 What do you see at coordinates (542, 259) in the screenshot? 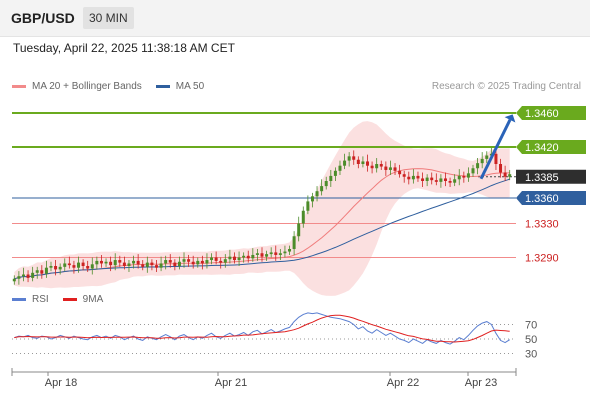
I see `level-label-1.3290: 1.3290` at bounding box center [542, 259].